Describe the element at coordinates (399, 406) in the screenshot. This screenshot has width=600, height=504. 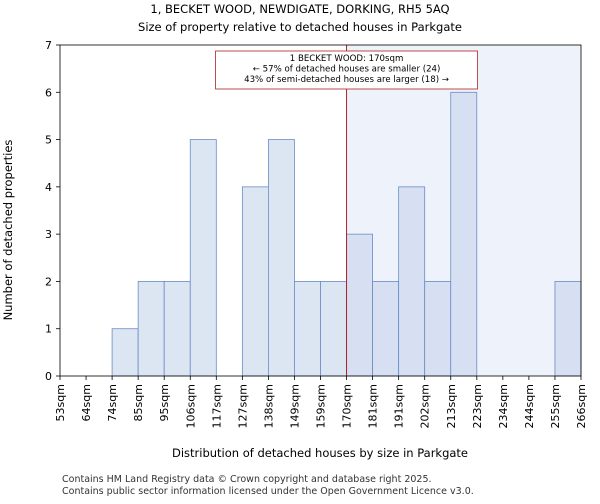
I see `x-tick-label: 191sqm` at that location.